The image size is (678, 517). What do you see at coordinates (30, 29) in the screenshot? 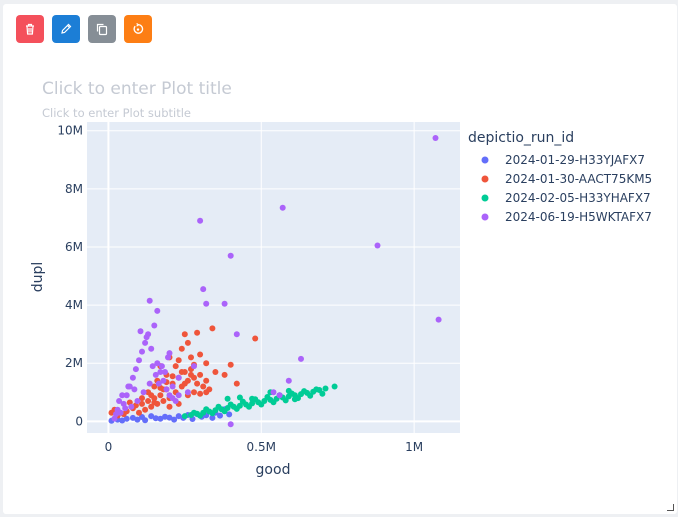
I see `delete-button` at bounding box center [30, 29].